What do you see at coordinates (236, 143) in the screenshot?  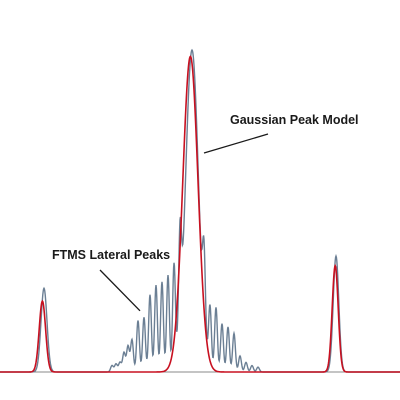 I see `gaussian-annotation-line` at bounding box center [236, 143].